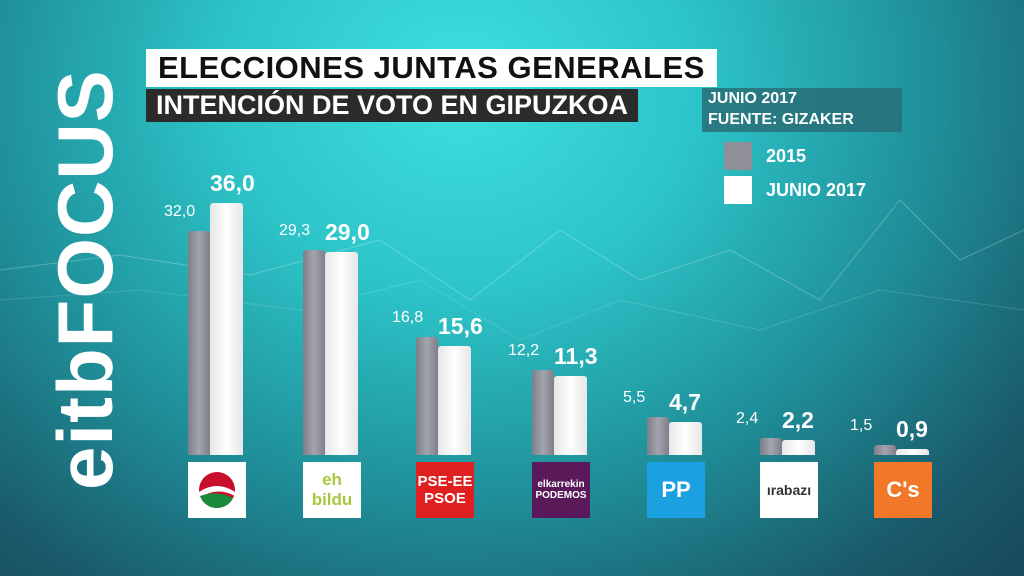 This screenshot has height=576, width=1024. I want to click on party-logo: eh bildu, so click(332, 490).